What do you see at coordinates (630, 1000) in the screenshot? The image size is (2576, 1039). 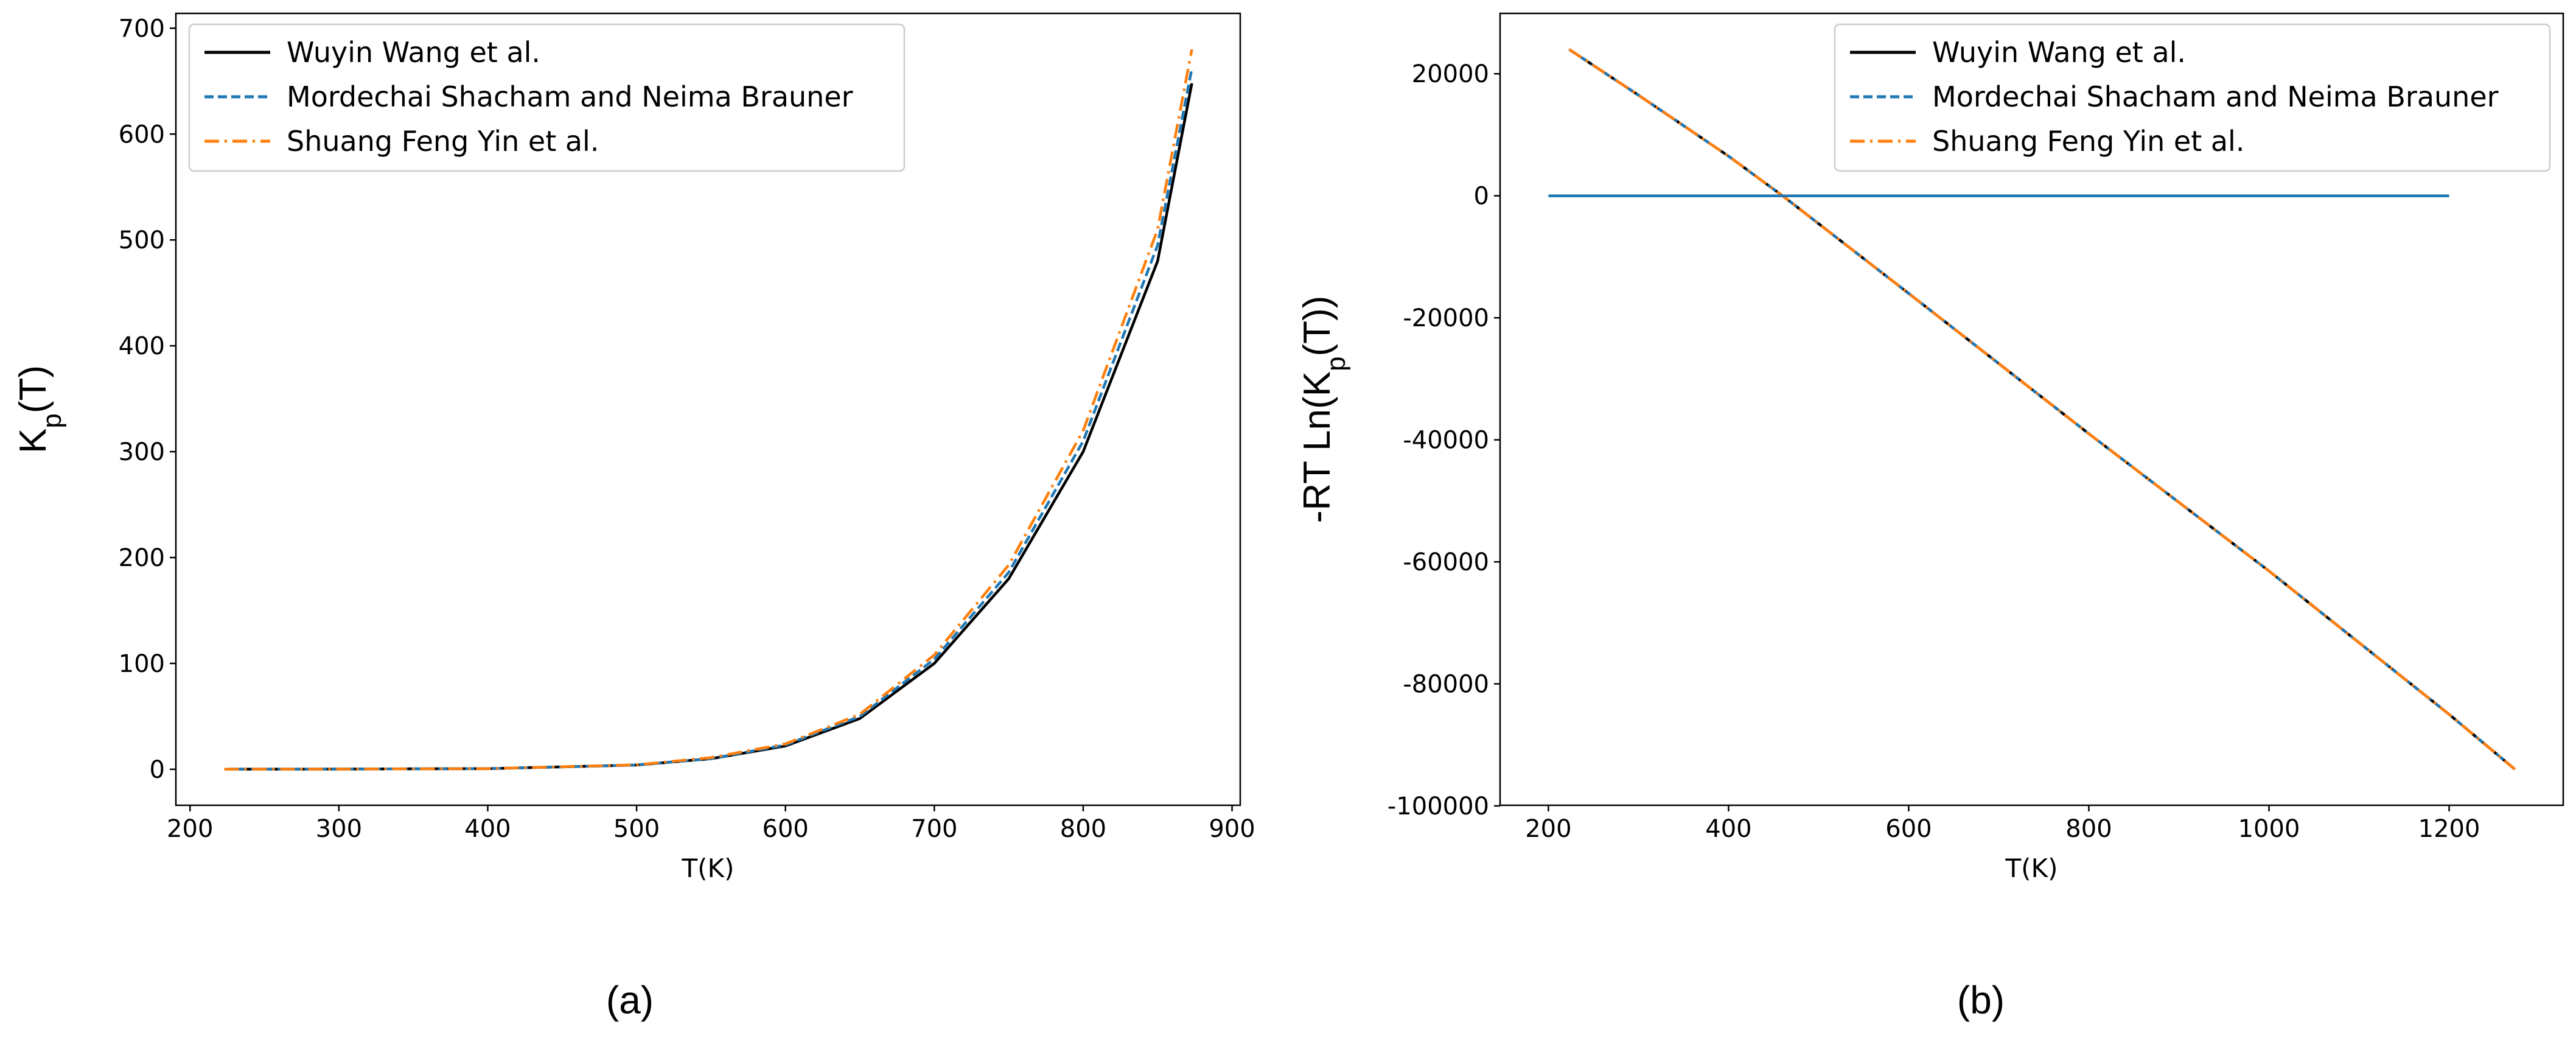 I see `caption: (a)` at bounding box center [630, 1000].